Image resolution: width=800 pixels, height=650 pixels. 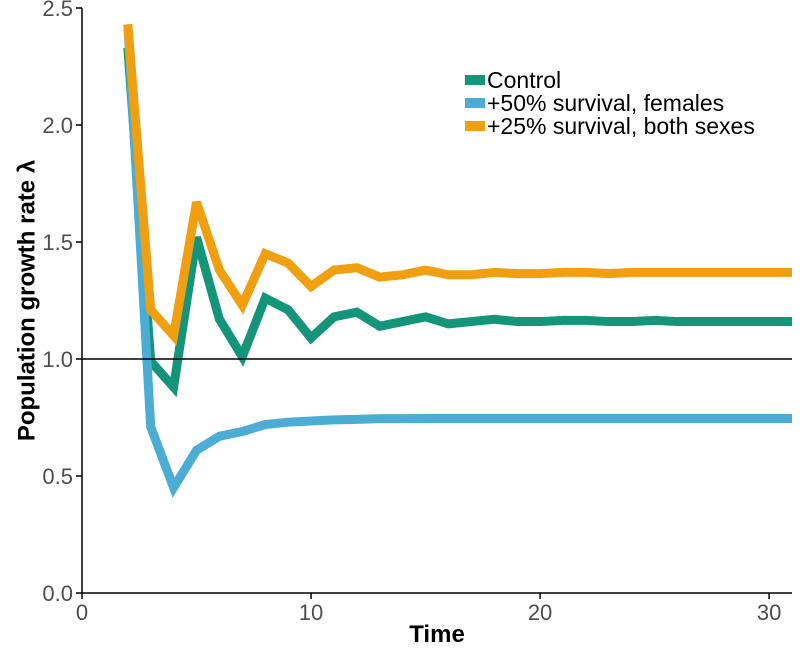 What do you see at coordinates (621, 126) in the screenshot?
I see `legend-label: +25% survival, both sexes` at bounding box center [621, 126].